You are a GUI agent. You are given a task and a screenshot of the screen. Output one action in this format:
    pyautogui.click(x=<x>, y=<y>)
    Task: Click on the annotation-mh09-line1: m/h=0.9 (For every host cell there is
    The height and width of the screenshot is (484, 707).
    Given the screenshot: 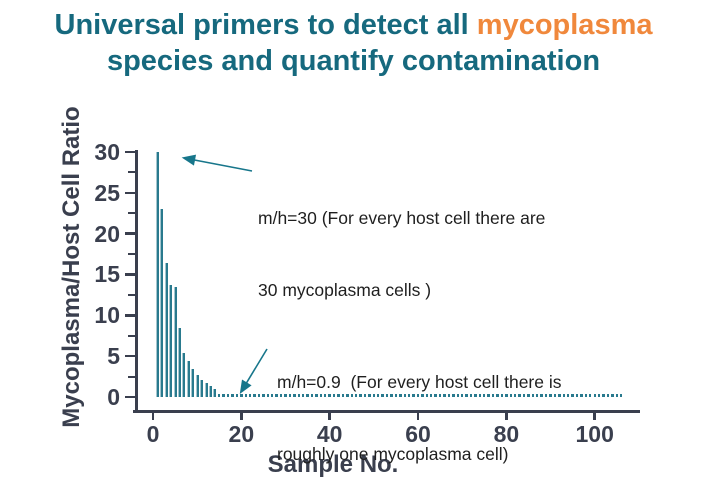 What is the action you would take?
    pyautogui.click(x=419, y=382)
    